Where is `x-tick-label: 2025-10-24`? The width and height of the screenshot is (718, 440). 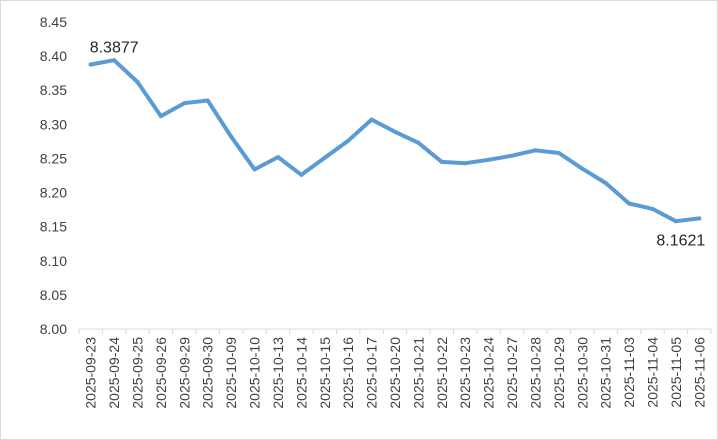 x-tick-label: 2025-10-24 is located at coordinates (489, 373).